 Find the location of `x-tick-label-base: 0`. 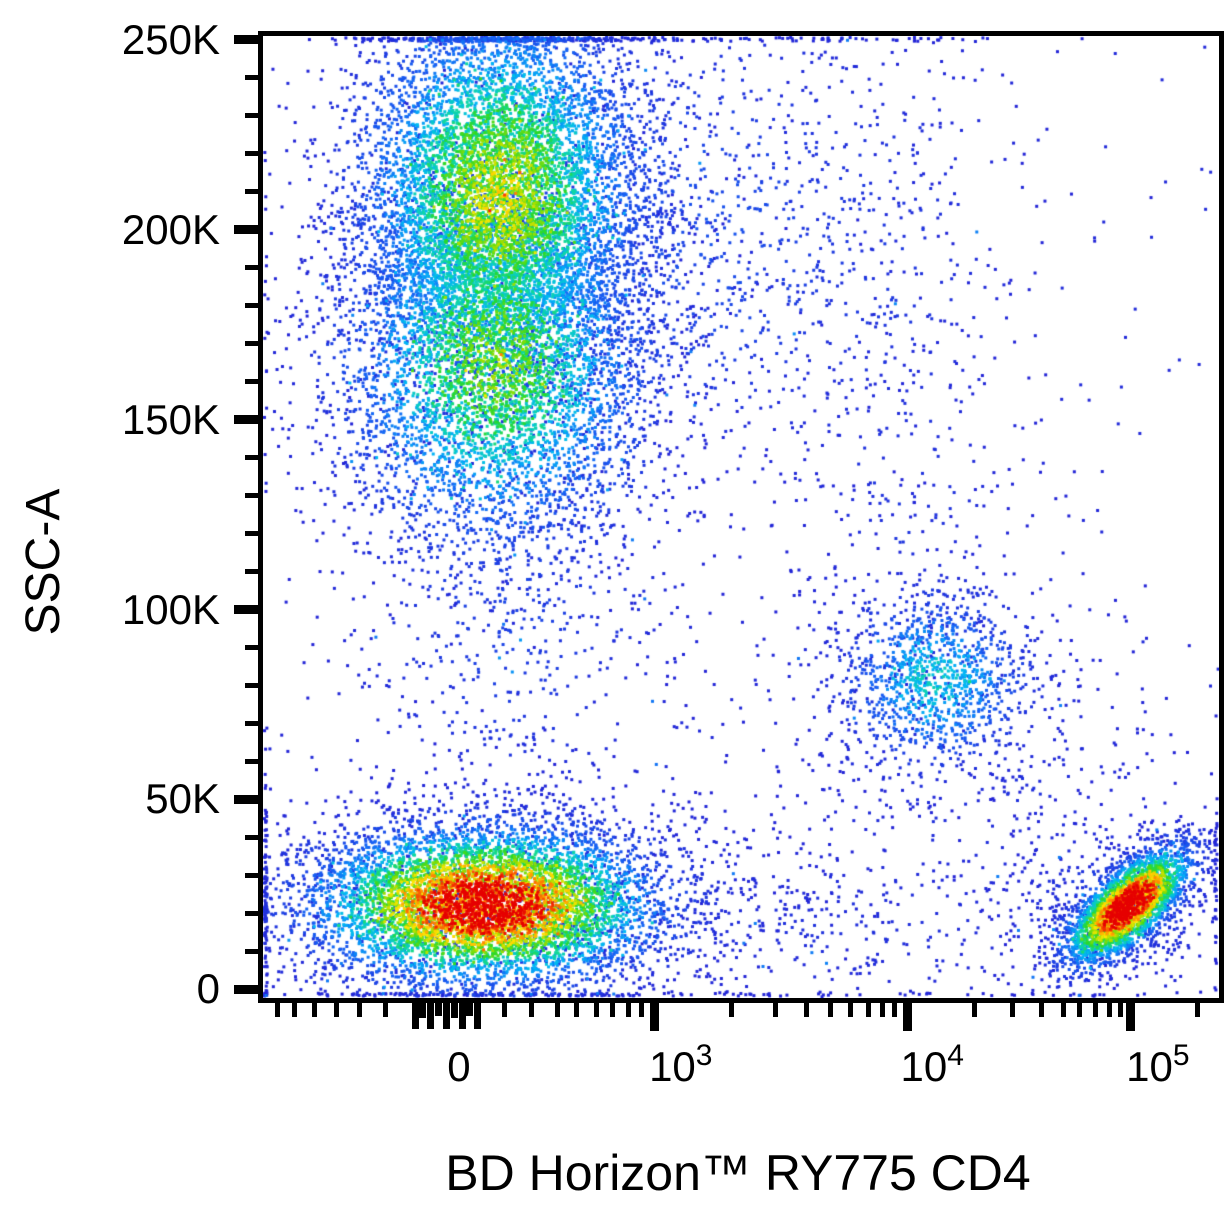

x-tick-label-base: 0 is located at coordinates (459, 1066).